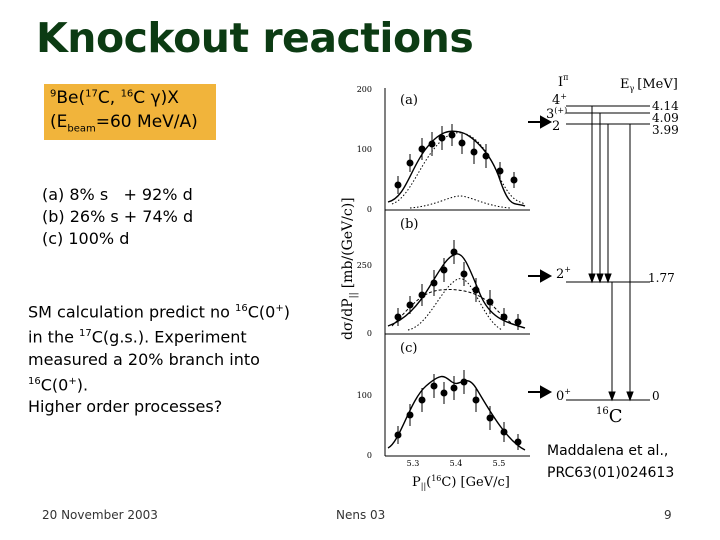 This screenshot has width=720, height=540. What do you see at coordinates (369, 209) in the screenshot?
I see `panel-a-tick-0: 0` at bounding box center [369, 209].